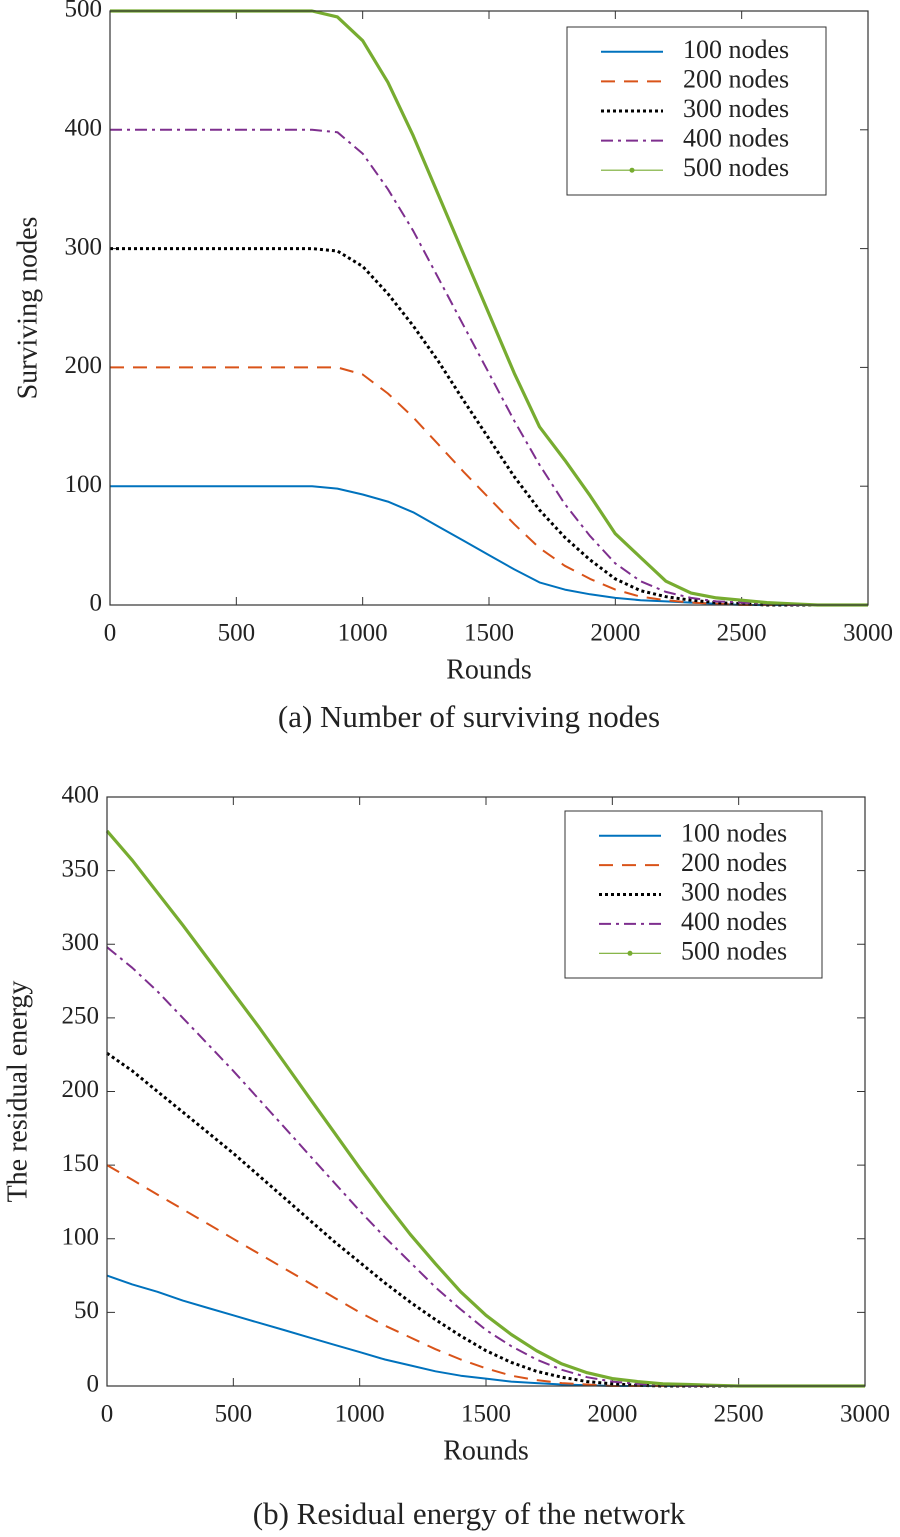 This screenshot has height=1537, width=900. Describe the element at coordinates (469, 716) in the screenshot. I see `caption: (a) Number of surviving nodes` at that location.